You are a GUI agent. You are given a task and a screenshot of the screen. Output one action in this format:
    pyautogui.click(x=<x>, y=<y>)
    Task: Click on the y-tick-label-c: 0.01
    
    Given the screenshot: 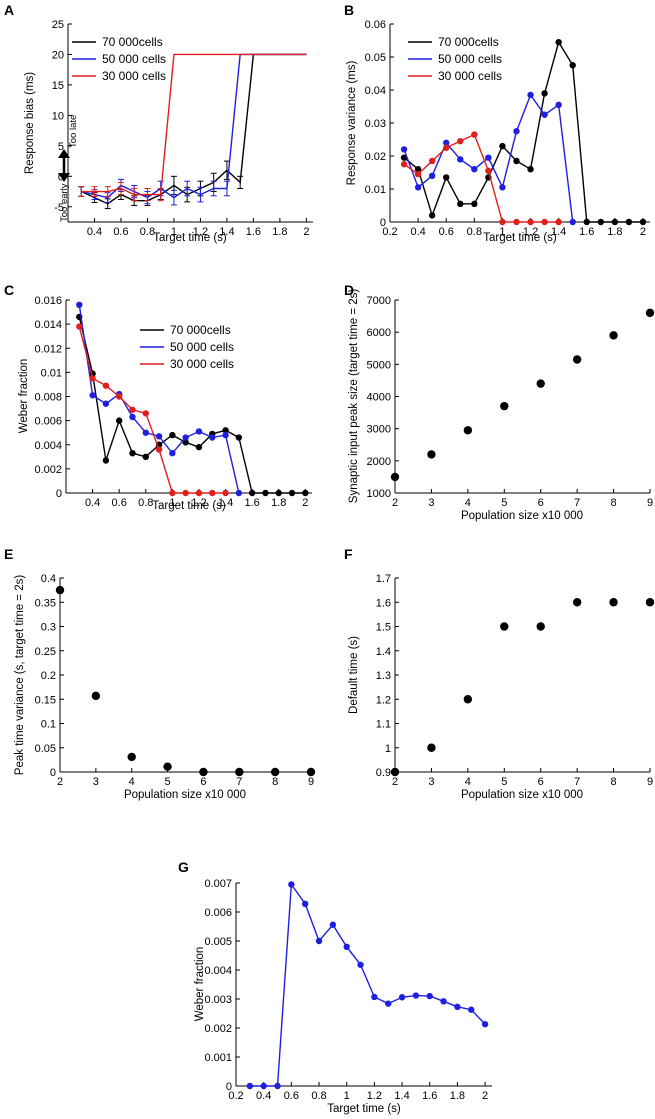 What is the action you would take?
    pyautogui.click(x=51, y=373)
    